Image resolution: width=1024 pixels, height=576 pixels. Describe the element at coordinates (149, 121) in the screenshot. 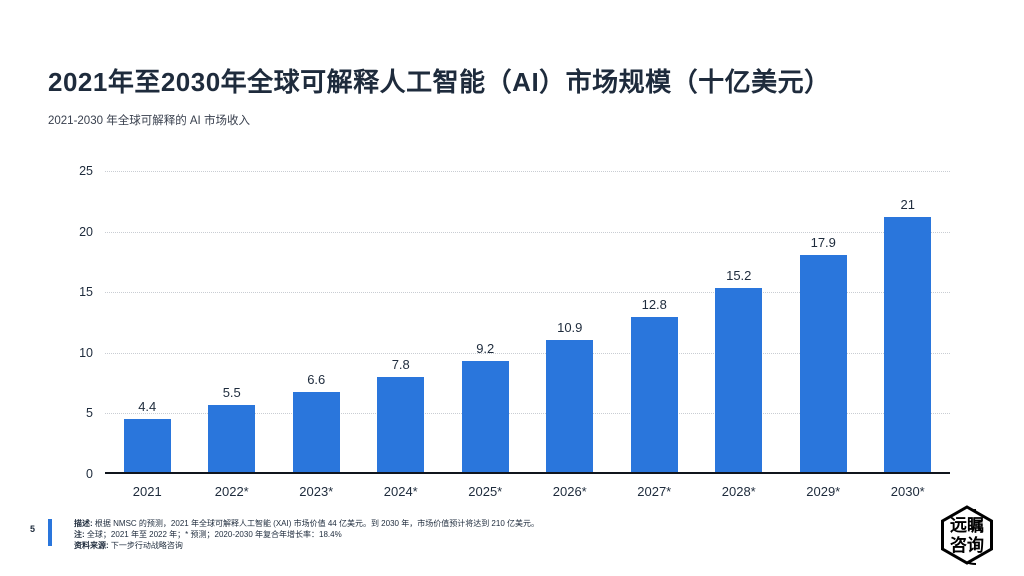

I see `chart-subtitle: 2021-2030 年全球可解释的 AI 市场收入` at that location.